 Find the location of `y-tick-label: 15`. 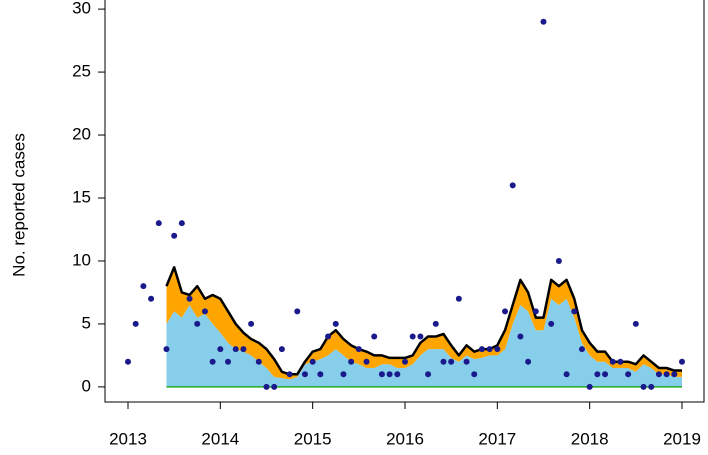

y-tick-label: 15 is located at coordinates (81, 196).